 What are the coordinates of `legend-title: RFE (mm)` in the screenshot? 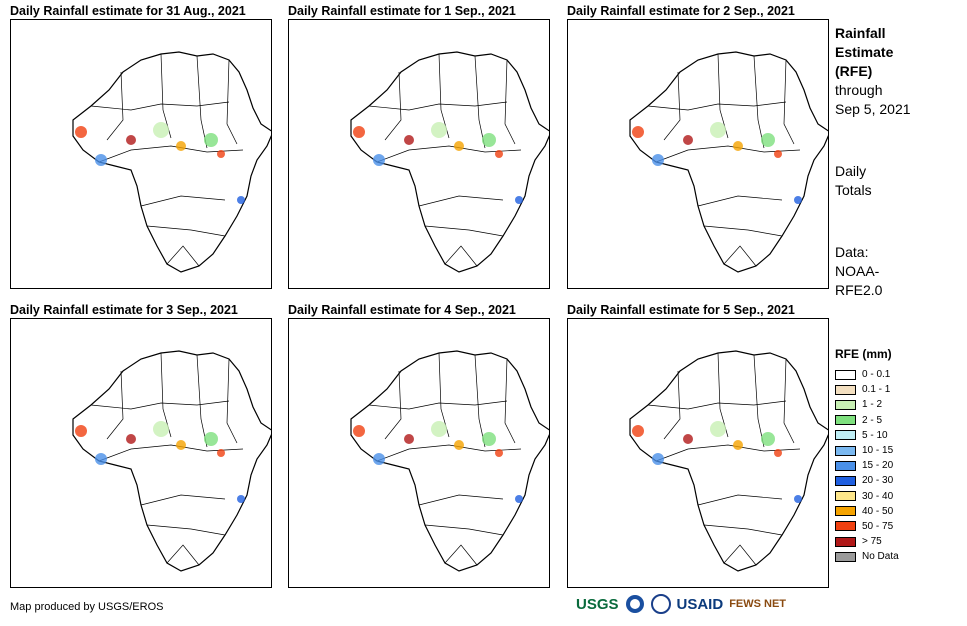 It's located at (863, 354).